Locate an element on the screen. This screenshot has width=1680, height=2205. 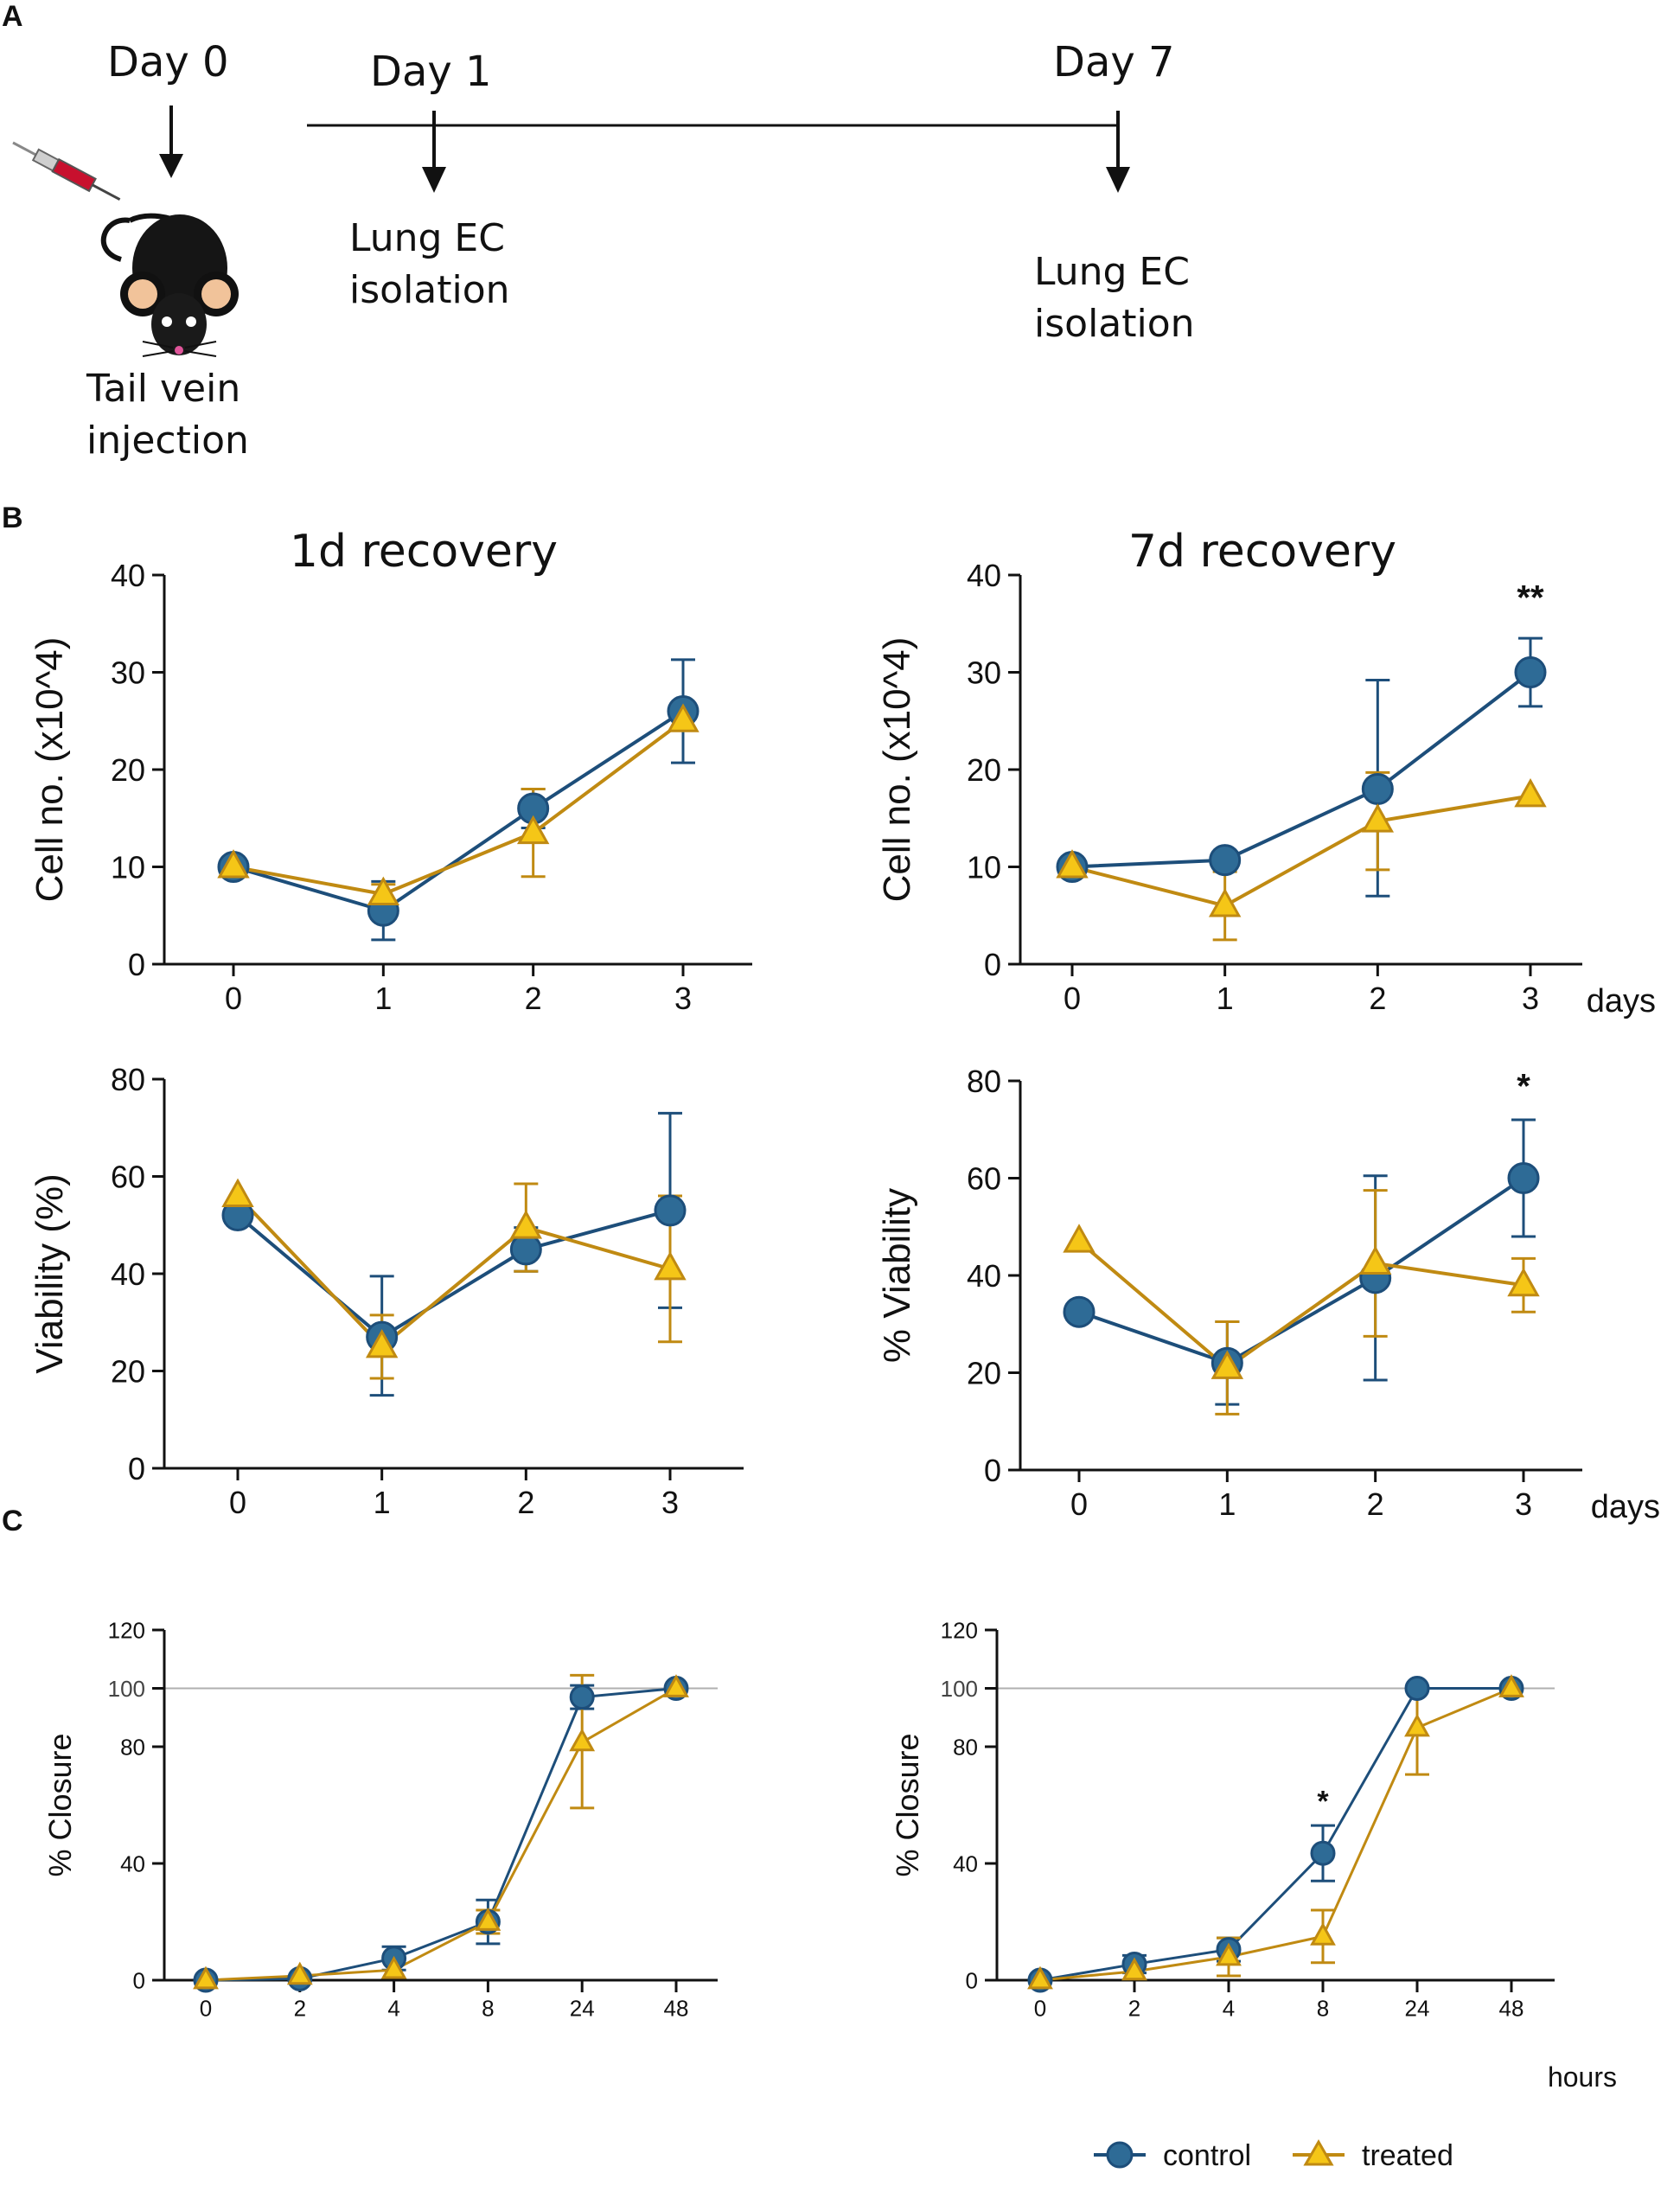
isolation-day1-line1: Lung EC is located at coordinates (427, 238).